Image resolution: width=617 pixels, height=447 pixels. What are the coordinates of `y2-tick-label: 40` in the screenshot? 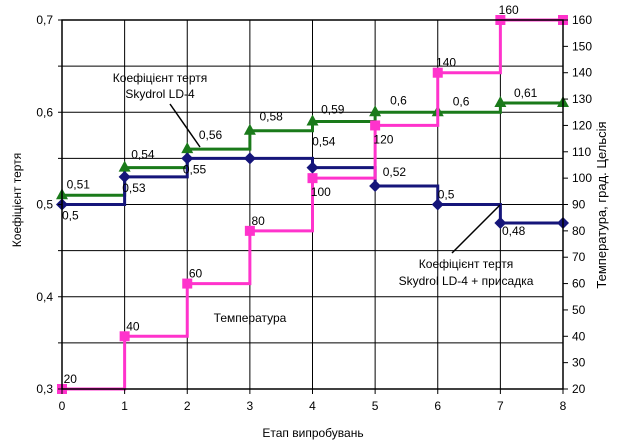 It's located at (579, 336).